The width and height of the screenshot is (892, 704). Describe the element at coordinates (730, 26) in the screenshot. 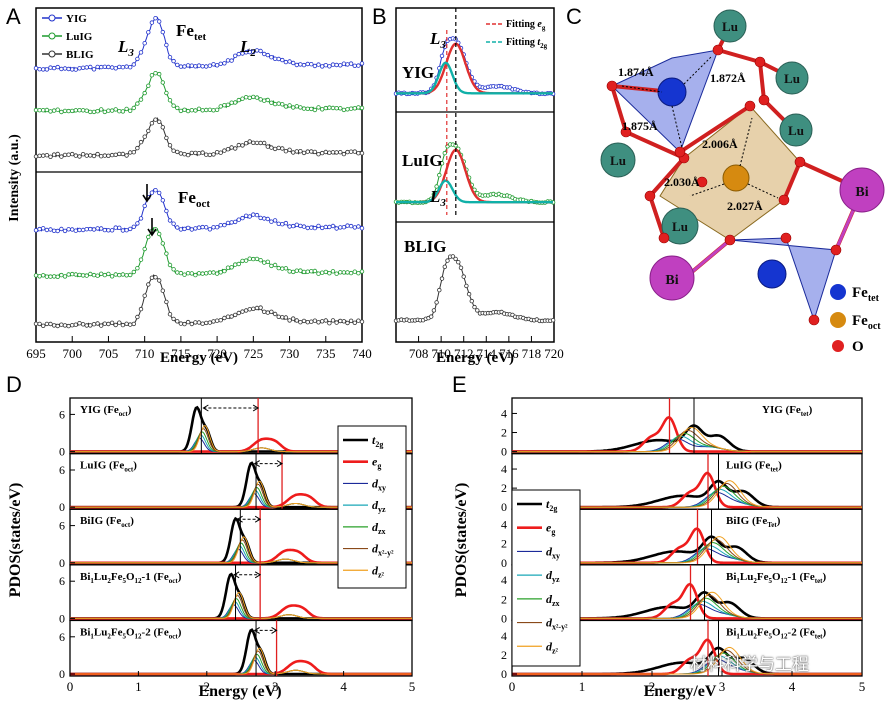

I see `lu-atom` at that location.